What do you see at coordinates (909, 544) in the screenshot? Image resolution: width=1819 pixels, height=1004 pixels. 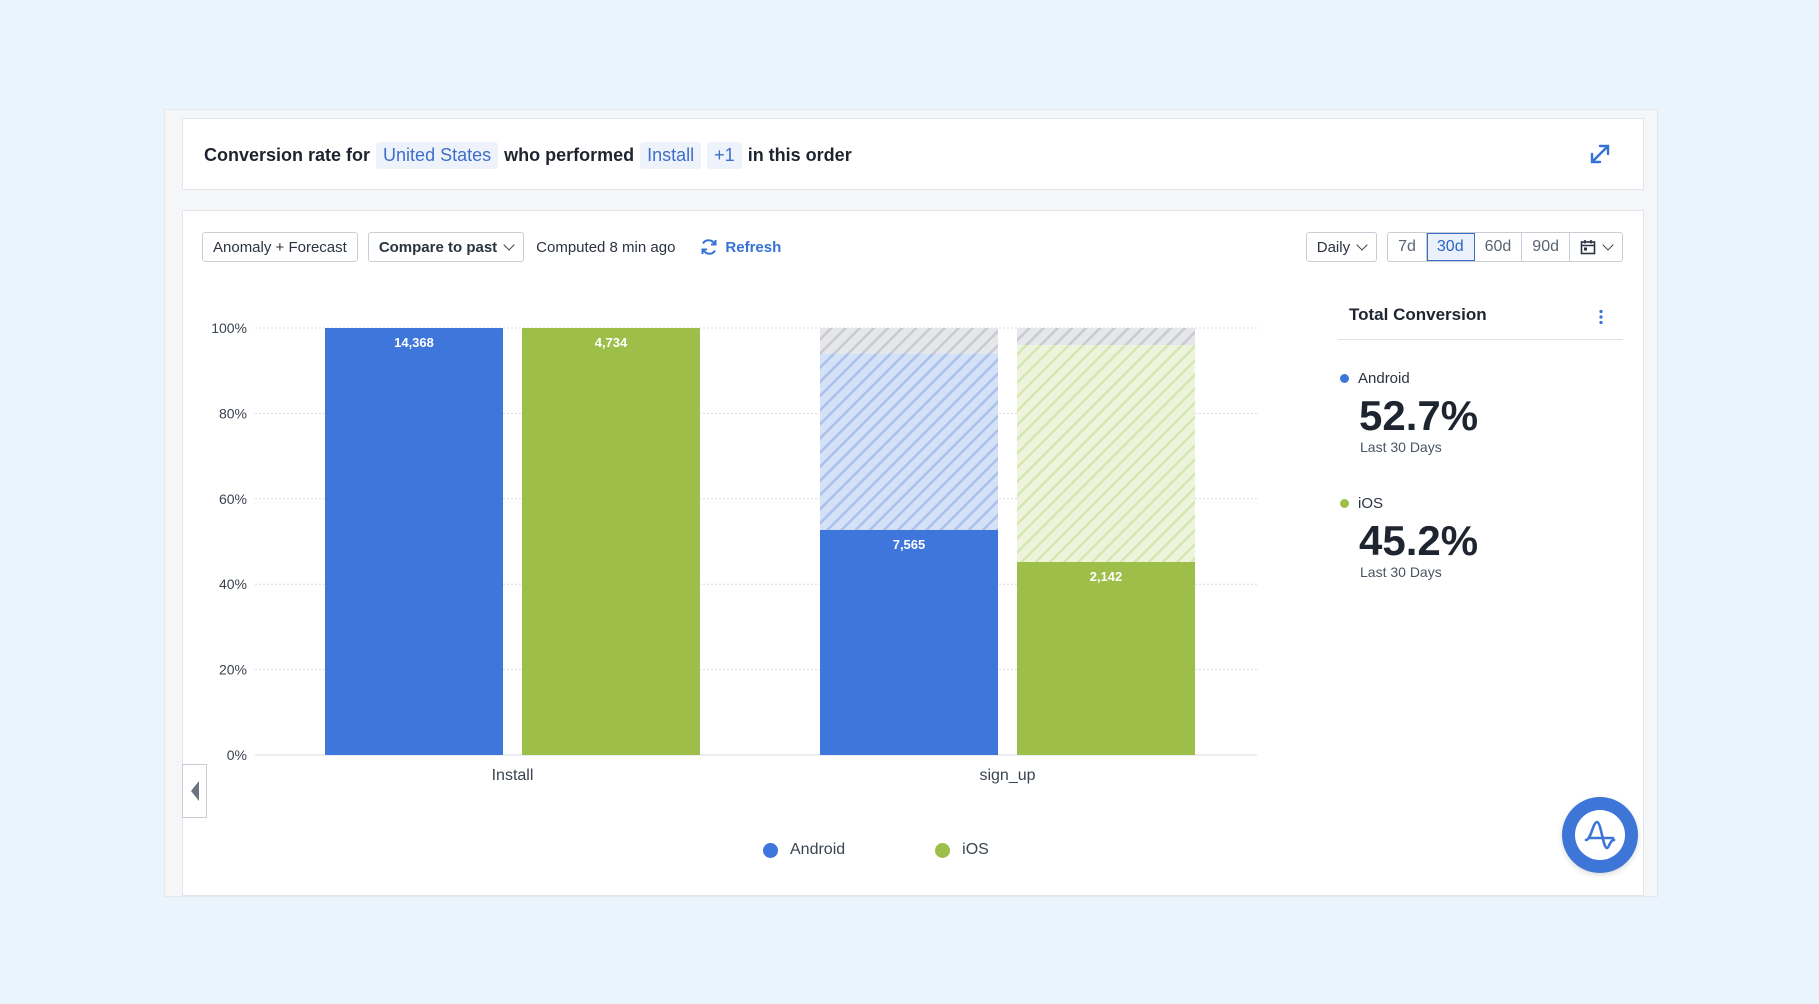 I see `bar-value-label: 7,565` at bounding box center [909, 544].